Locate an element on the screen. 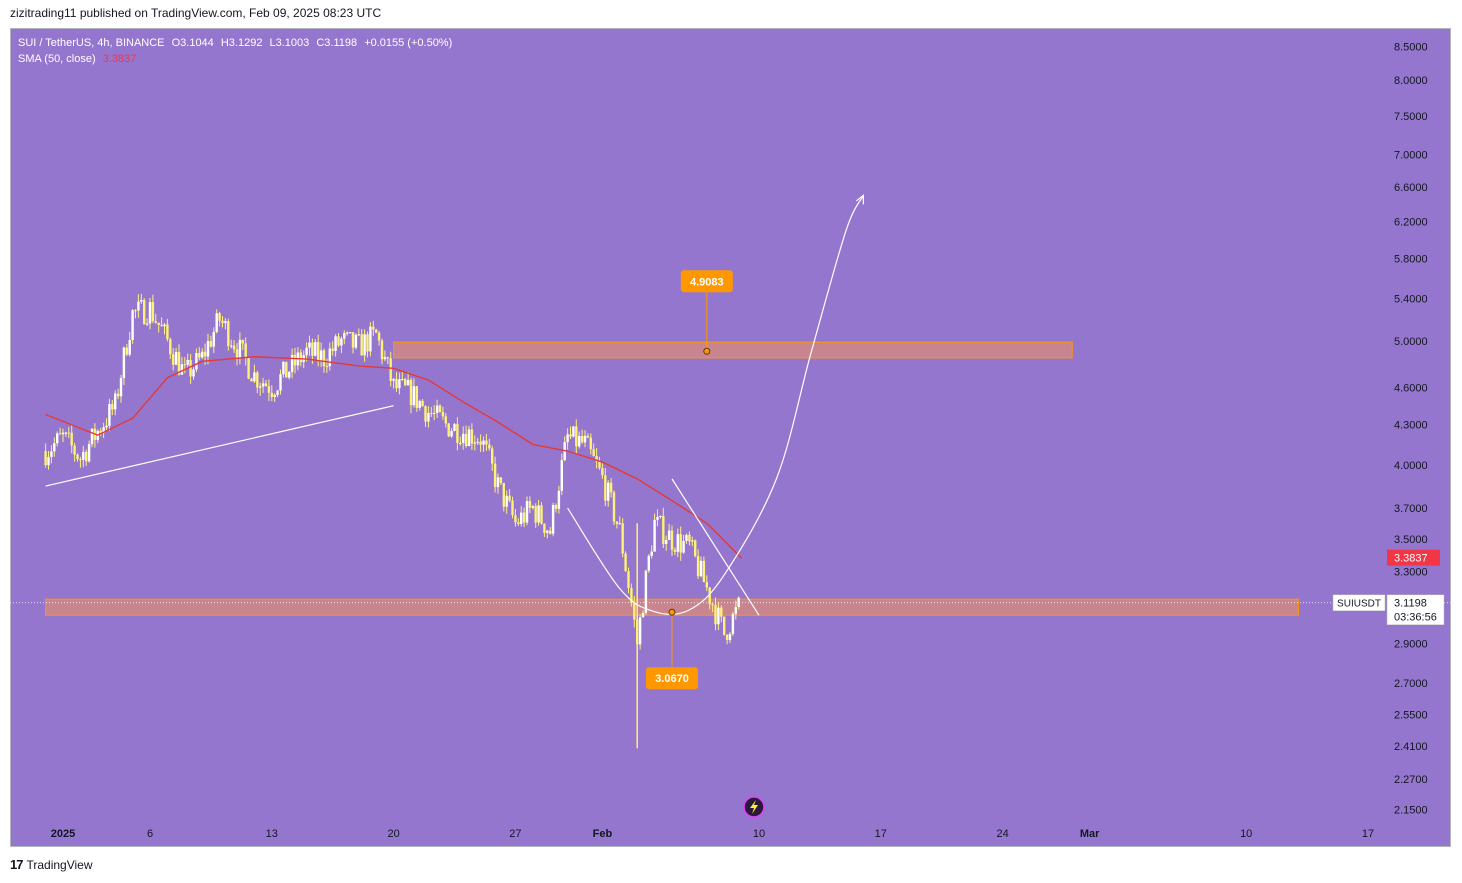 The width and height of the screenshot is (1462, 883). tradingview-logo-icon: 17 is located at coordinates (17, 864).